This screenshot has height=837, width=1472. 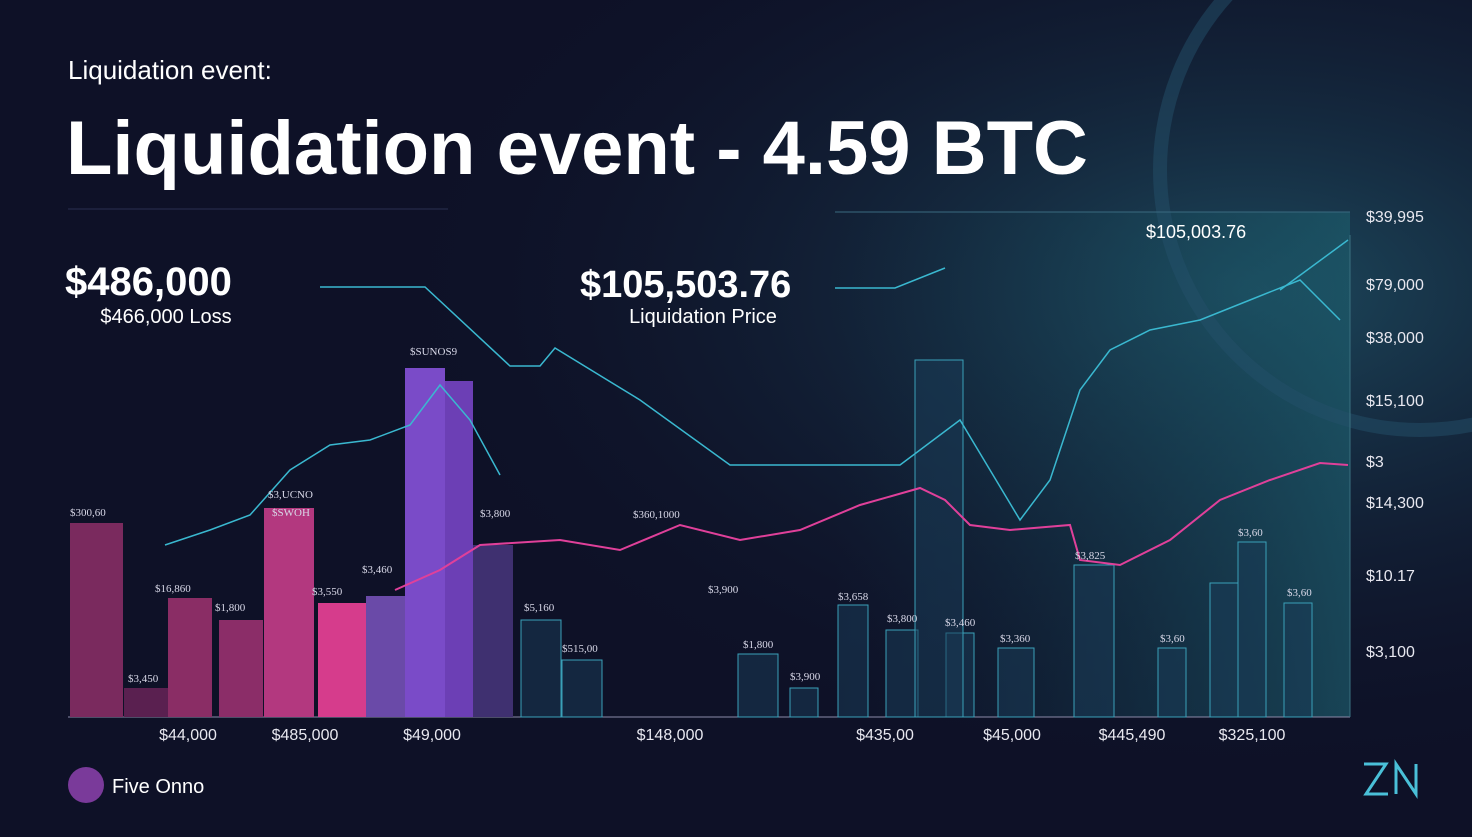 What do you see at coordinates (86, 785) in the screenshot?
I see `brand-icon` at bounding box center [86, 785].